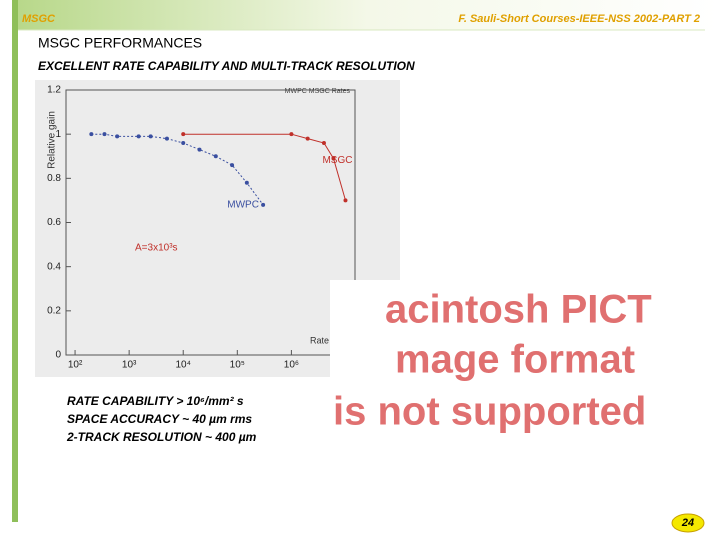  I want to click on header-band, so click(368, 15).